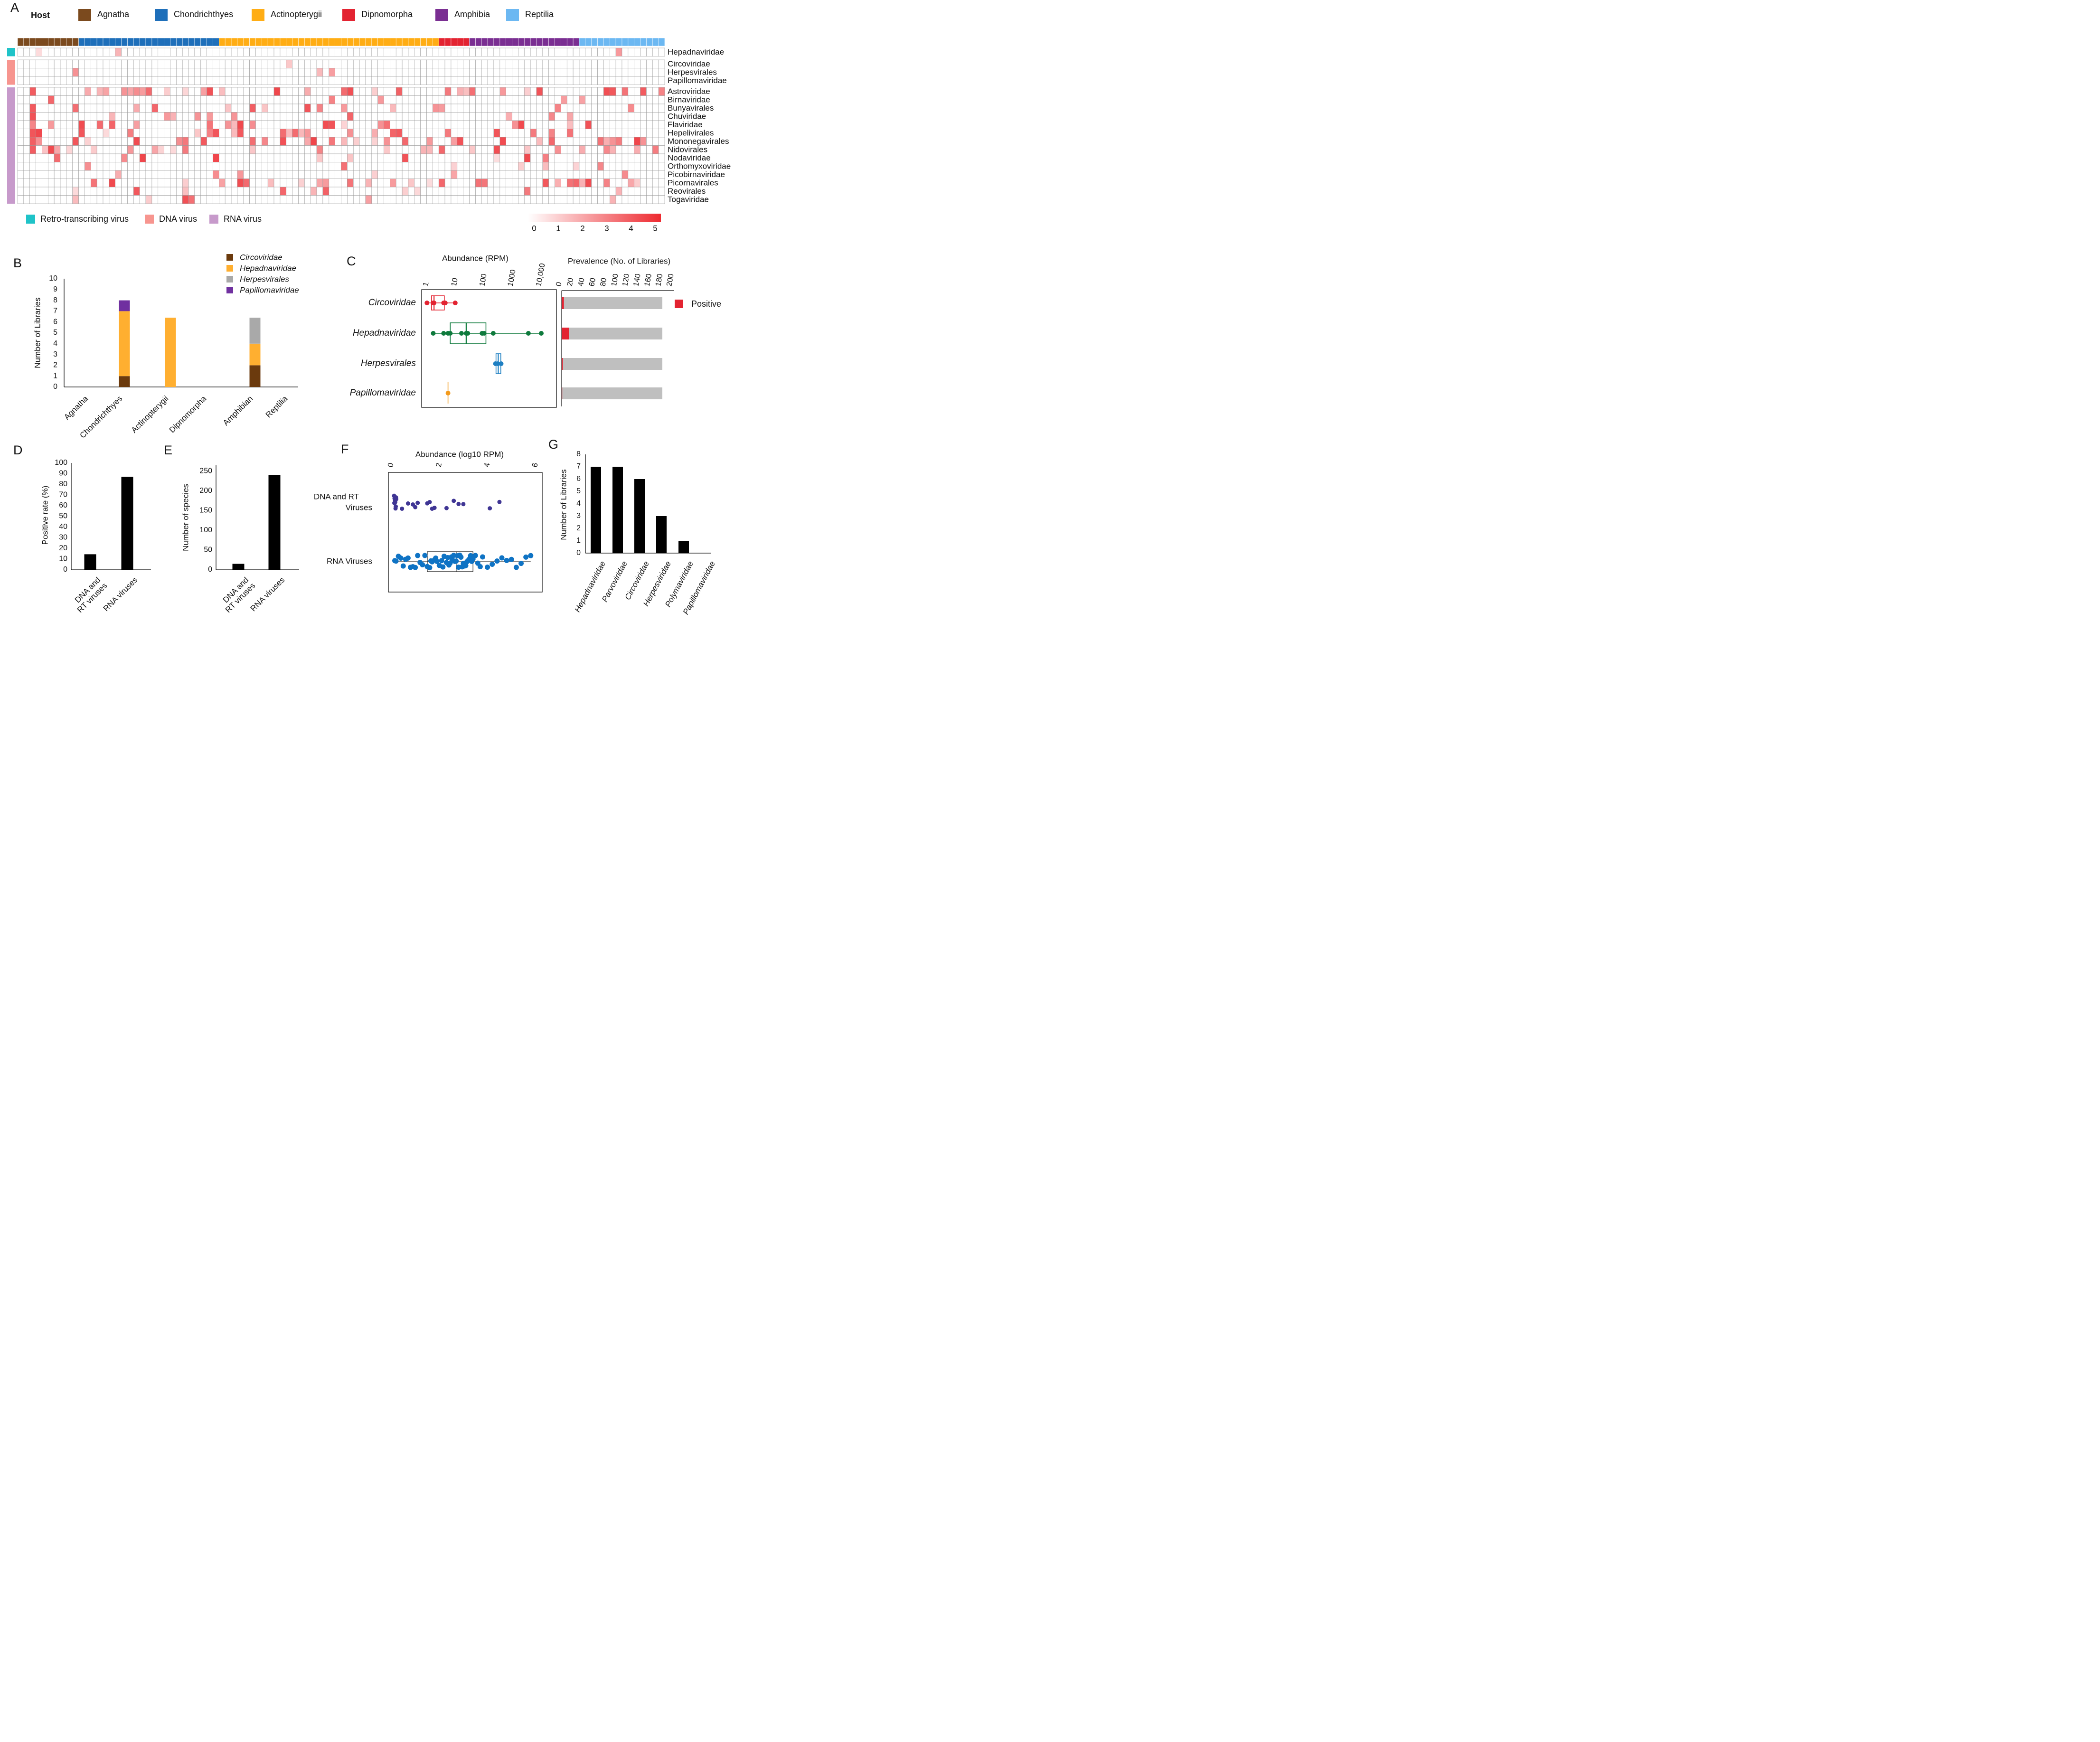 The height and width of the screenshot is (1742, 2100). I want to click on x-tick-label: 1, so click(426, 284).